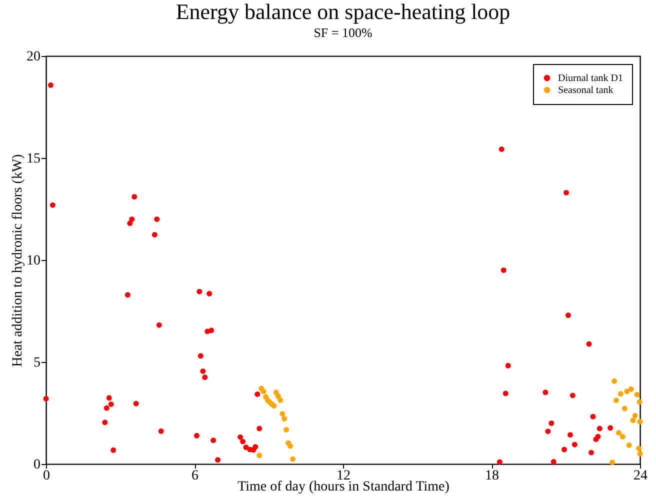  What do you see at coordinates (641, 476) in the screenshot?
I see `x-tick-label: 24` at bounding box center [641, 476].